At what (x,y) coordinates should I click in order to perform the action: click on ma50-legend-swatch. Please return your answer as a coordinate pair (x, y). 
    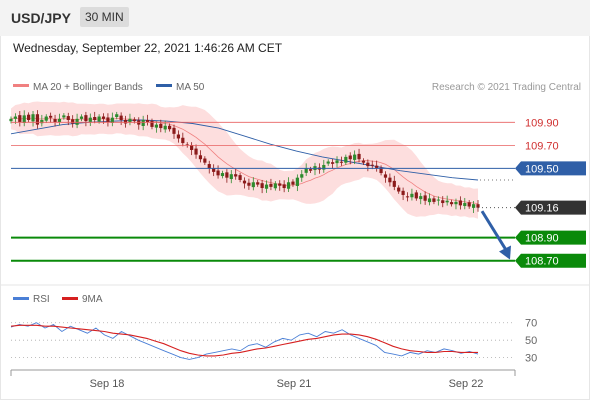
    Looking at the image, I should click on (164, 85).